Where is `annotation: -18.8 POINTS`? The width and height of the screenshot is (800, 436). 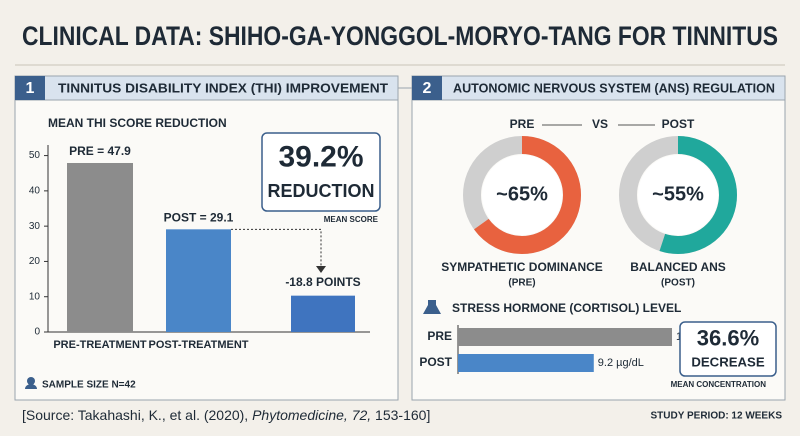
annotation: -18.8 POINTS is located at coordinates (322, 282).